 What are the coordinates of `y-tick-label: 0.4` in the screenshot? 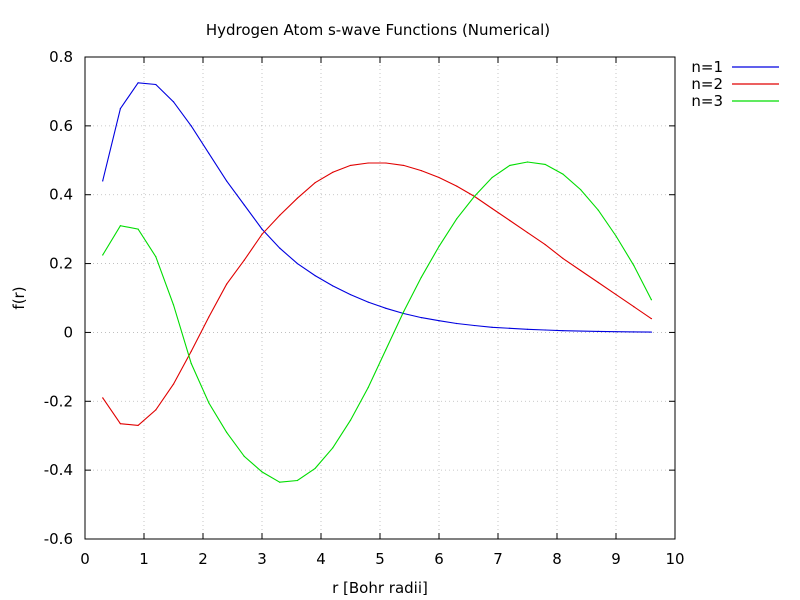 It's located at (61, 195).